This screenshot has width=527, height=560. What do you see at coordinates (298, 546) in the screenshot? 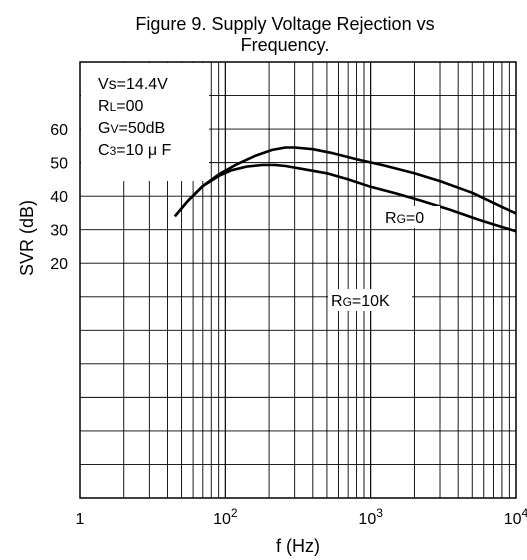
I see `x-axis-label: f (Hz)` at bounding box center [298, 546].